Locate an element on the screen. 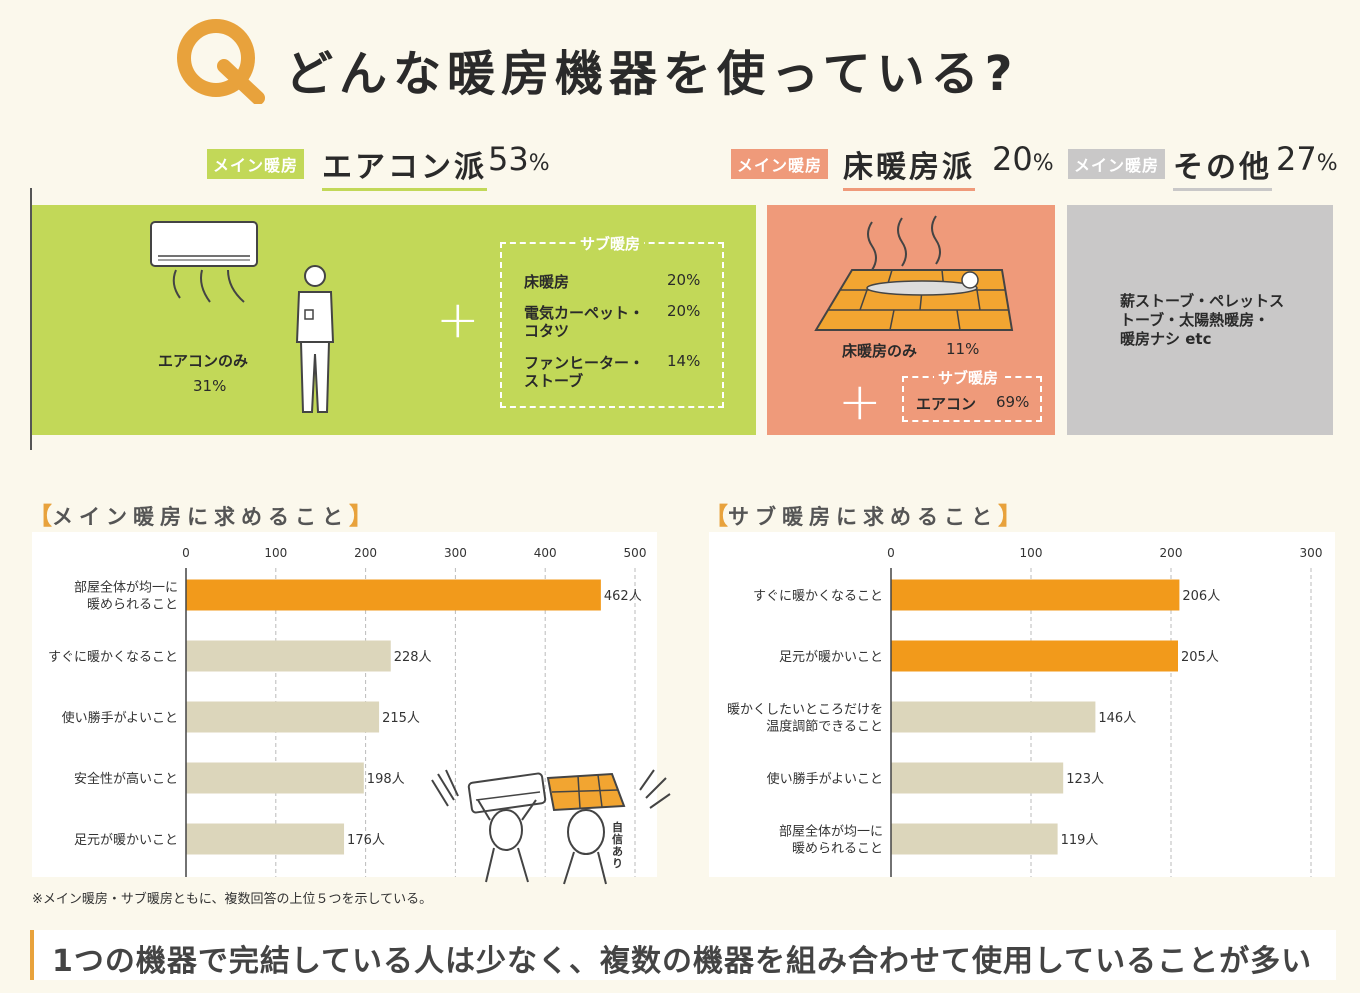 The image size is (1360, 993). x-tick-label: 400 is located at coordinates (545, 553).